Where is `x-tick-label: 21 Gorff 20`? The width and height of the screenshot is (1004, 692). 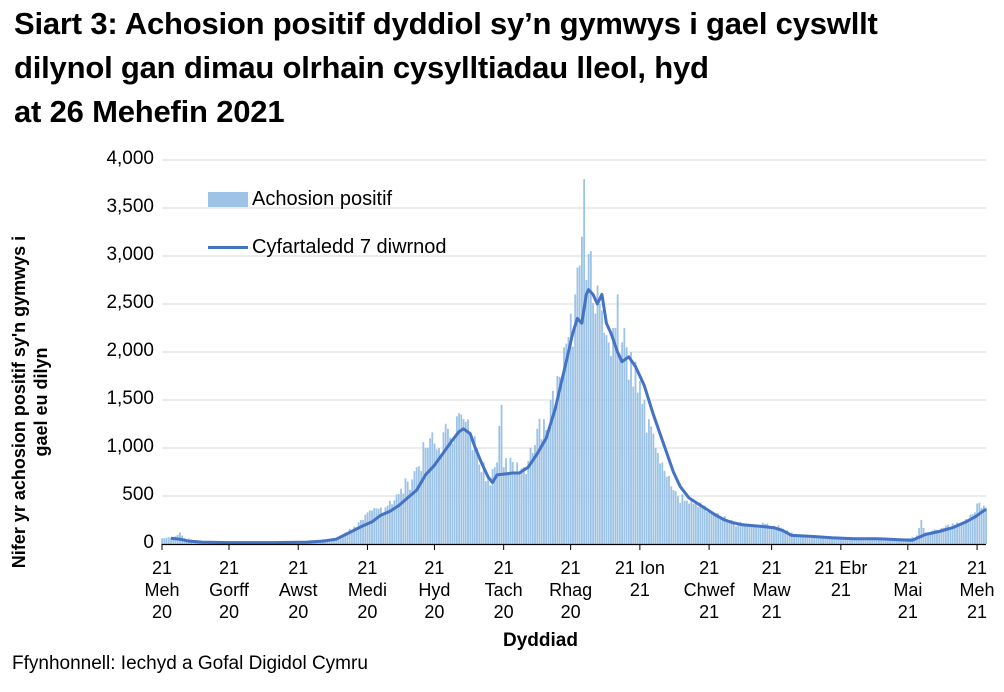
x-tick-label: 21 Gorff 20 is located at coordinates (229, 590).